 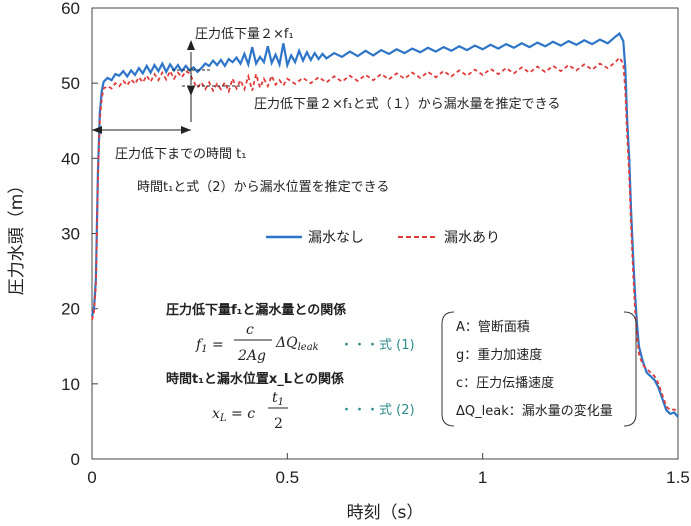 What do you see at coordinates (377, 410) in the screenshot?
I see `equation-2-ref: ・・・式 (2)` at bounding box center [377, 410].